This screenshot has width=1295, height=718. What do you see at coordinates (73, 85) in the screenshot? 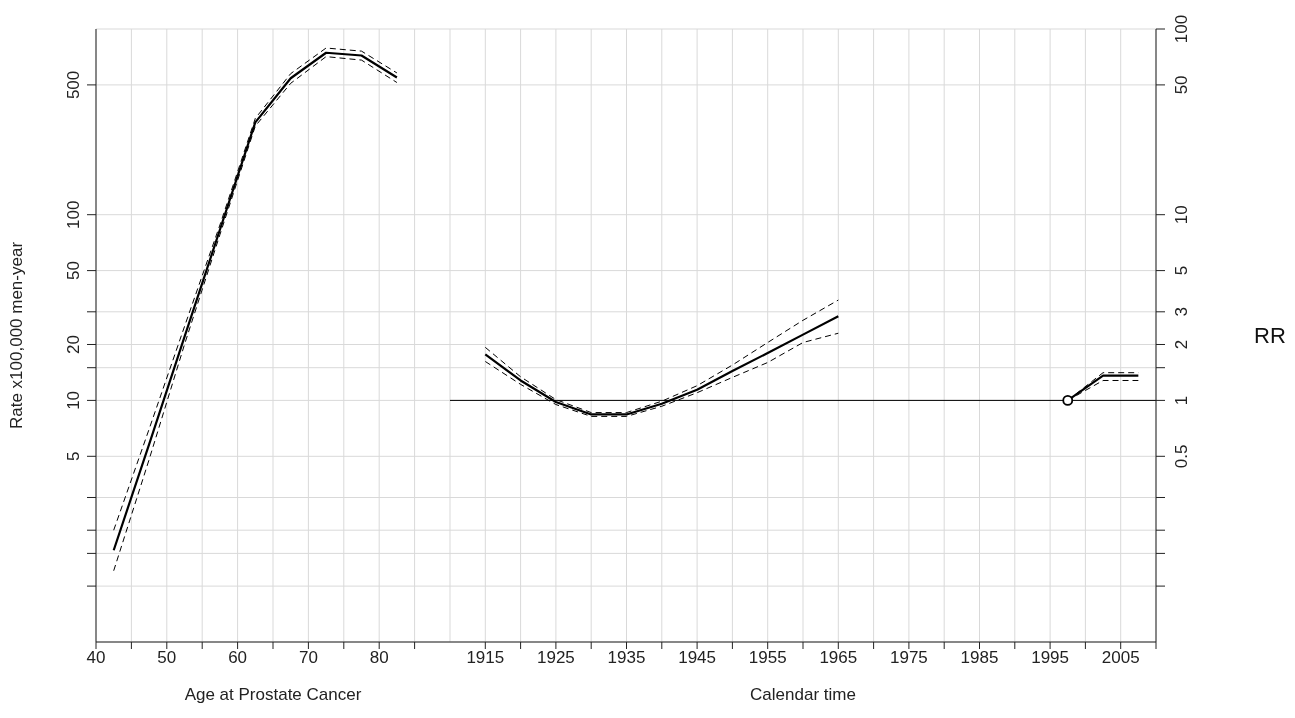
I see `y-tick-label: 500` at bounding box center [73, 85].